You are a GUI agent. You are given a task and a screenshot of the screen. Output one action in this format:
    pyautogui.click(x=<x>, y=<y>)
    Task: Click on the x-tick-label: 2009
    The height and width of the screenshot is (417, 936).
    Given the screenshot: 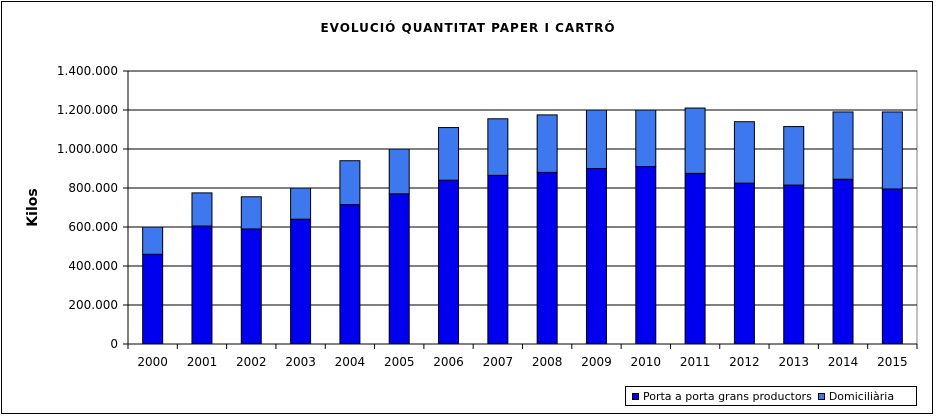 What is the action you would take?
    pyautogui.click(x=596, y=362)
    